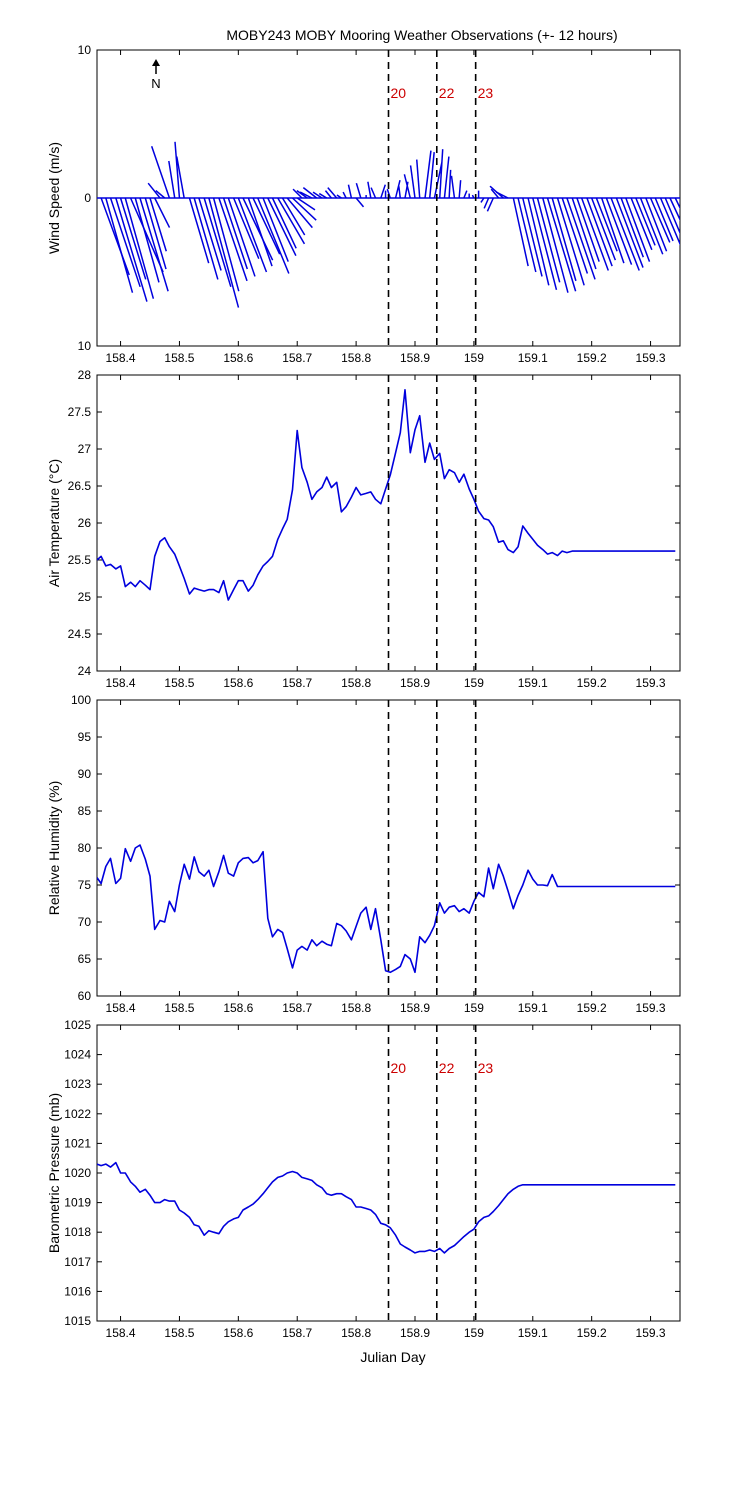 The image size is (750, 1500). What do you see at coordinates (85, 50) in the screenshot?
I see `y-tick-label: 10` at bounding box center [85, 50].